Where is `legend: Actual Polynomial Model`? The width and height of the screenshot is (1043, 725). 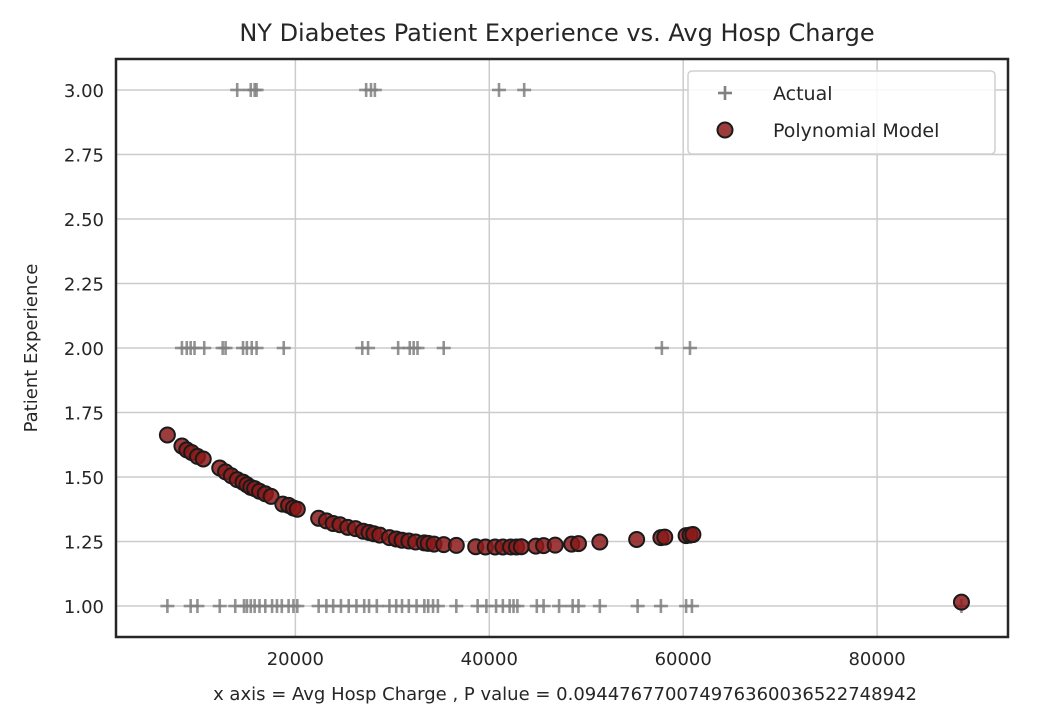
legend: Actual Polynomial Model is located at coordinates (841, 112).